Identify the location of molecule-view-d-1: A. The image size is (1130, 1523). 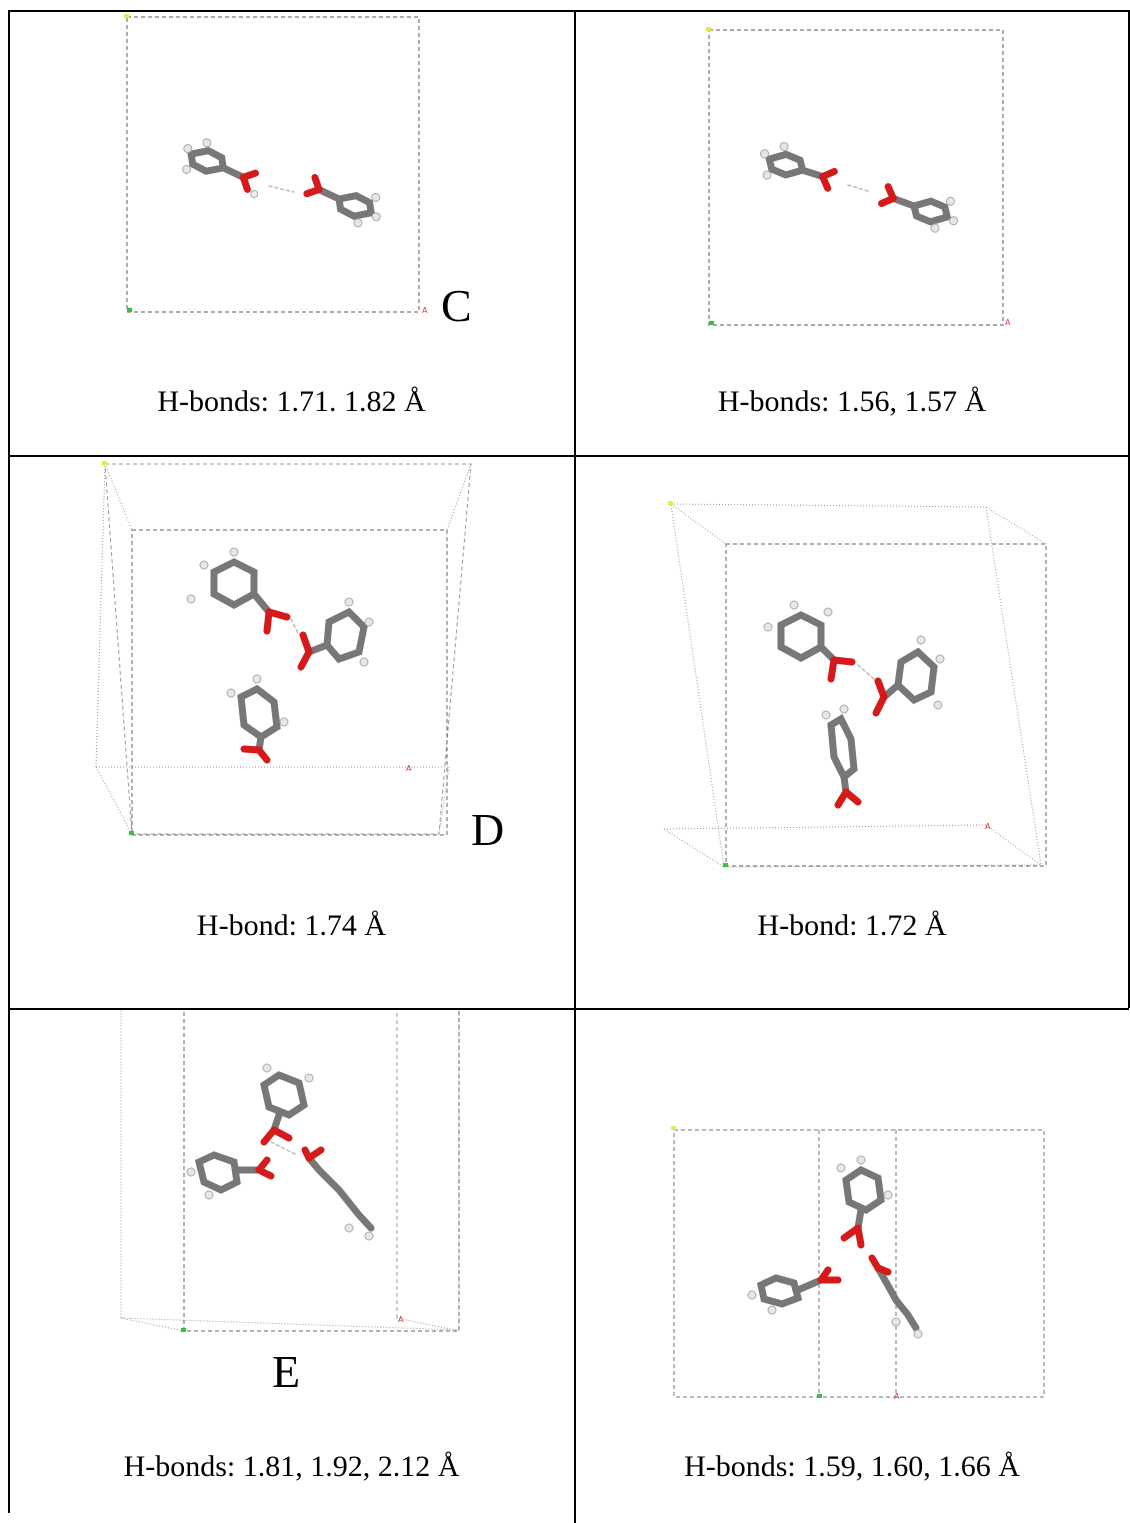
(283, 648).